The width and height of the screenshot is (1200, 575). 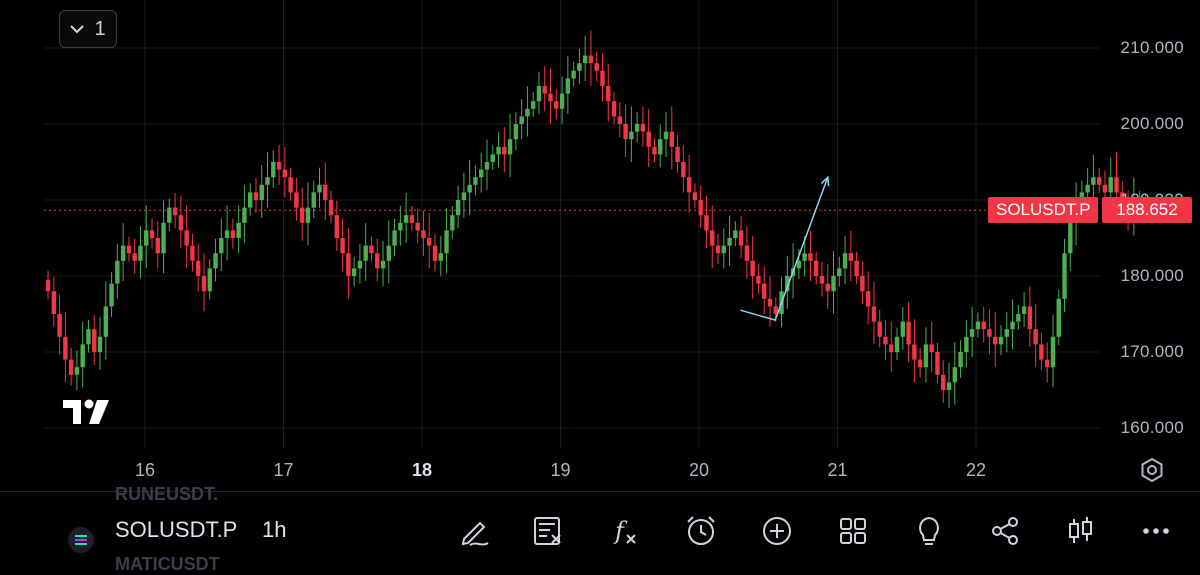 I want to click on plus-circle-icon, so click(x=777, y=531).